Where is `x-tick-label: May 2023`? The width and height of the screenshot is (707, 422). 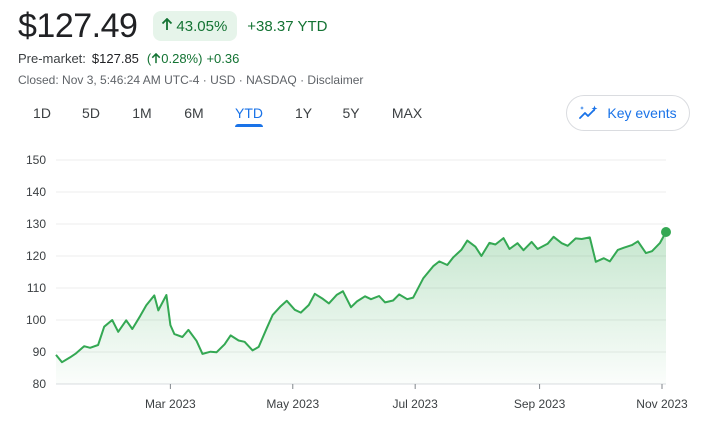 x-tick-label: May 2023 is located at coordinates (292, 404).